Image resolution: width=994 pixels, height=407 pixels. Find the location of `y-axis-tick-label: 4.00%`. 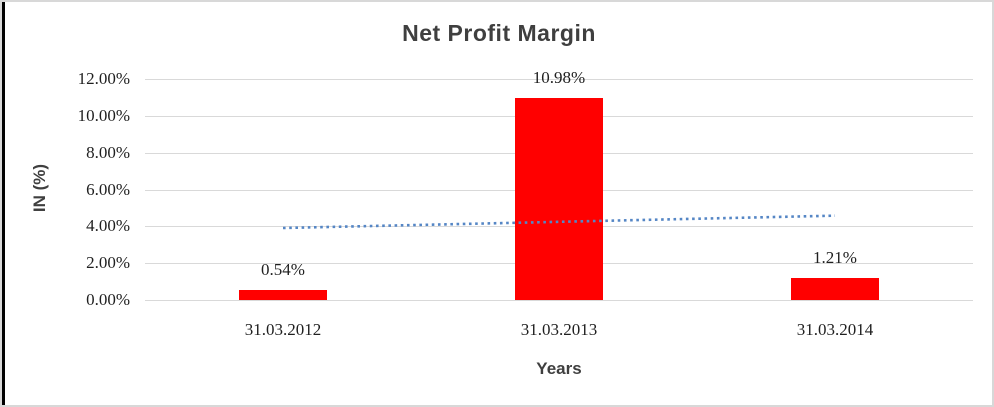

y-axis-tick-label: 4.00% is located at coordinates (108, 225).